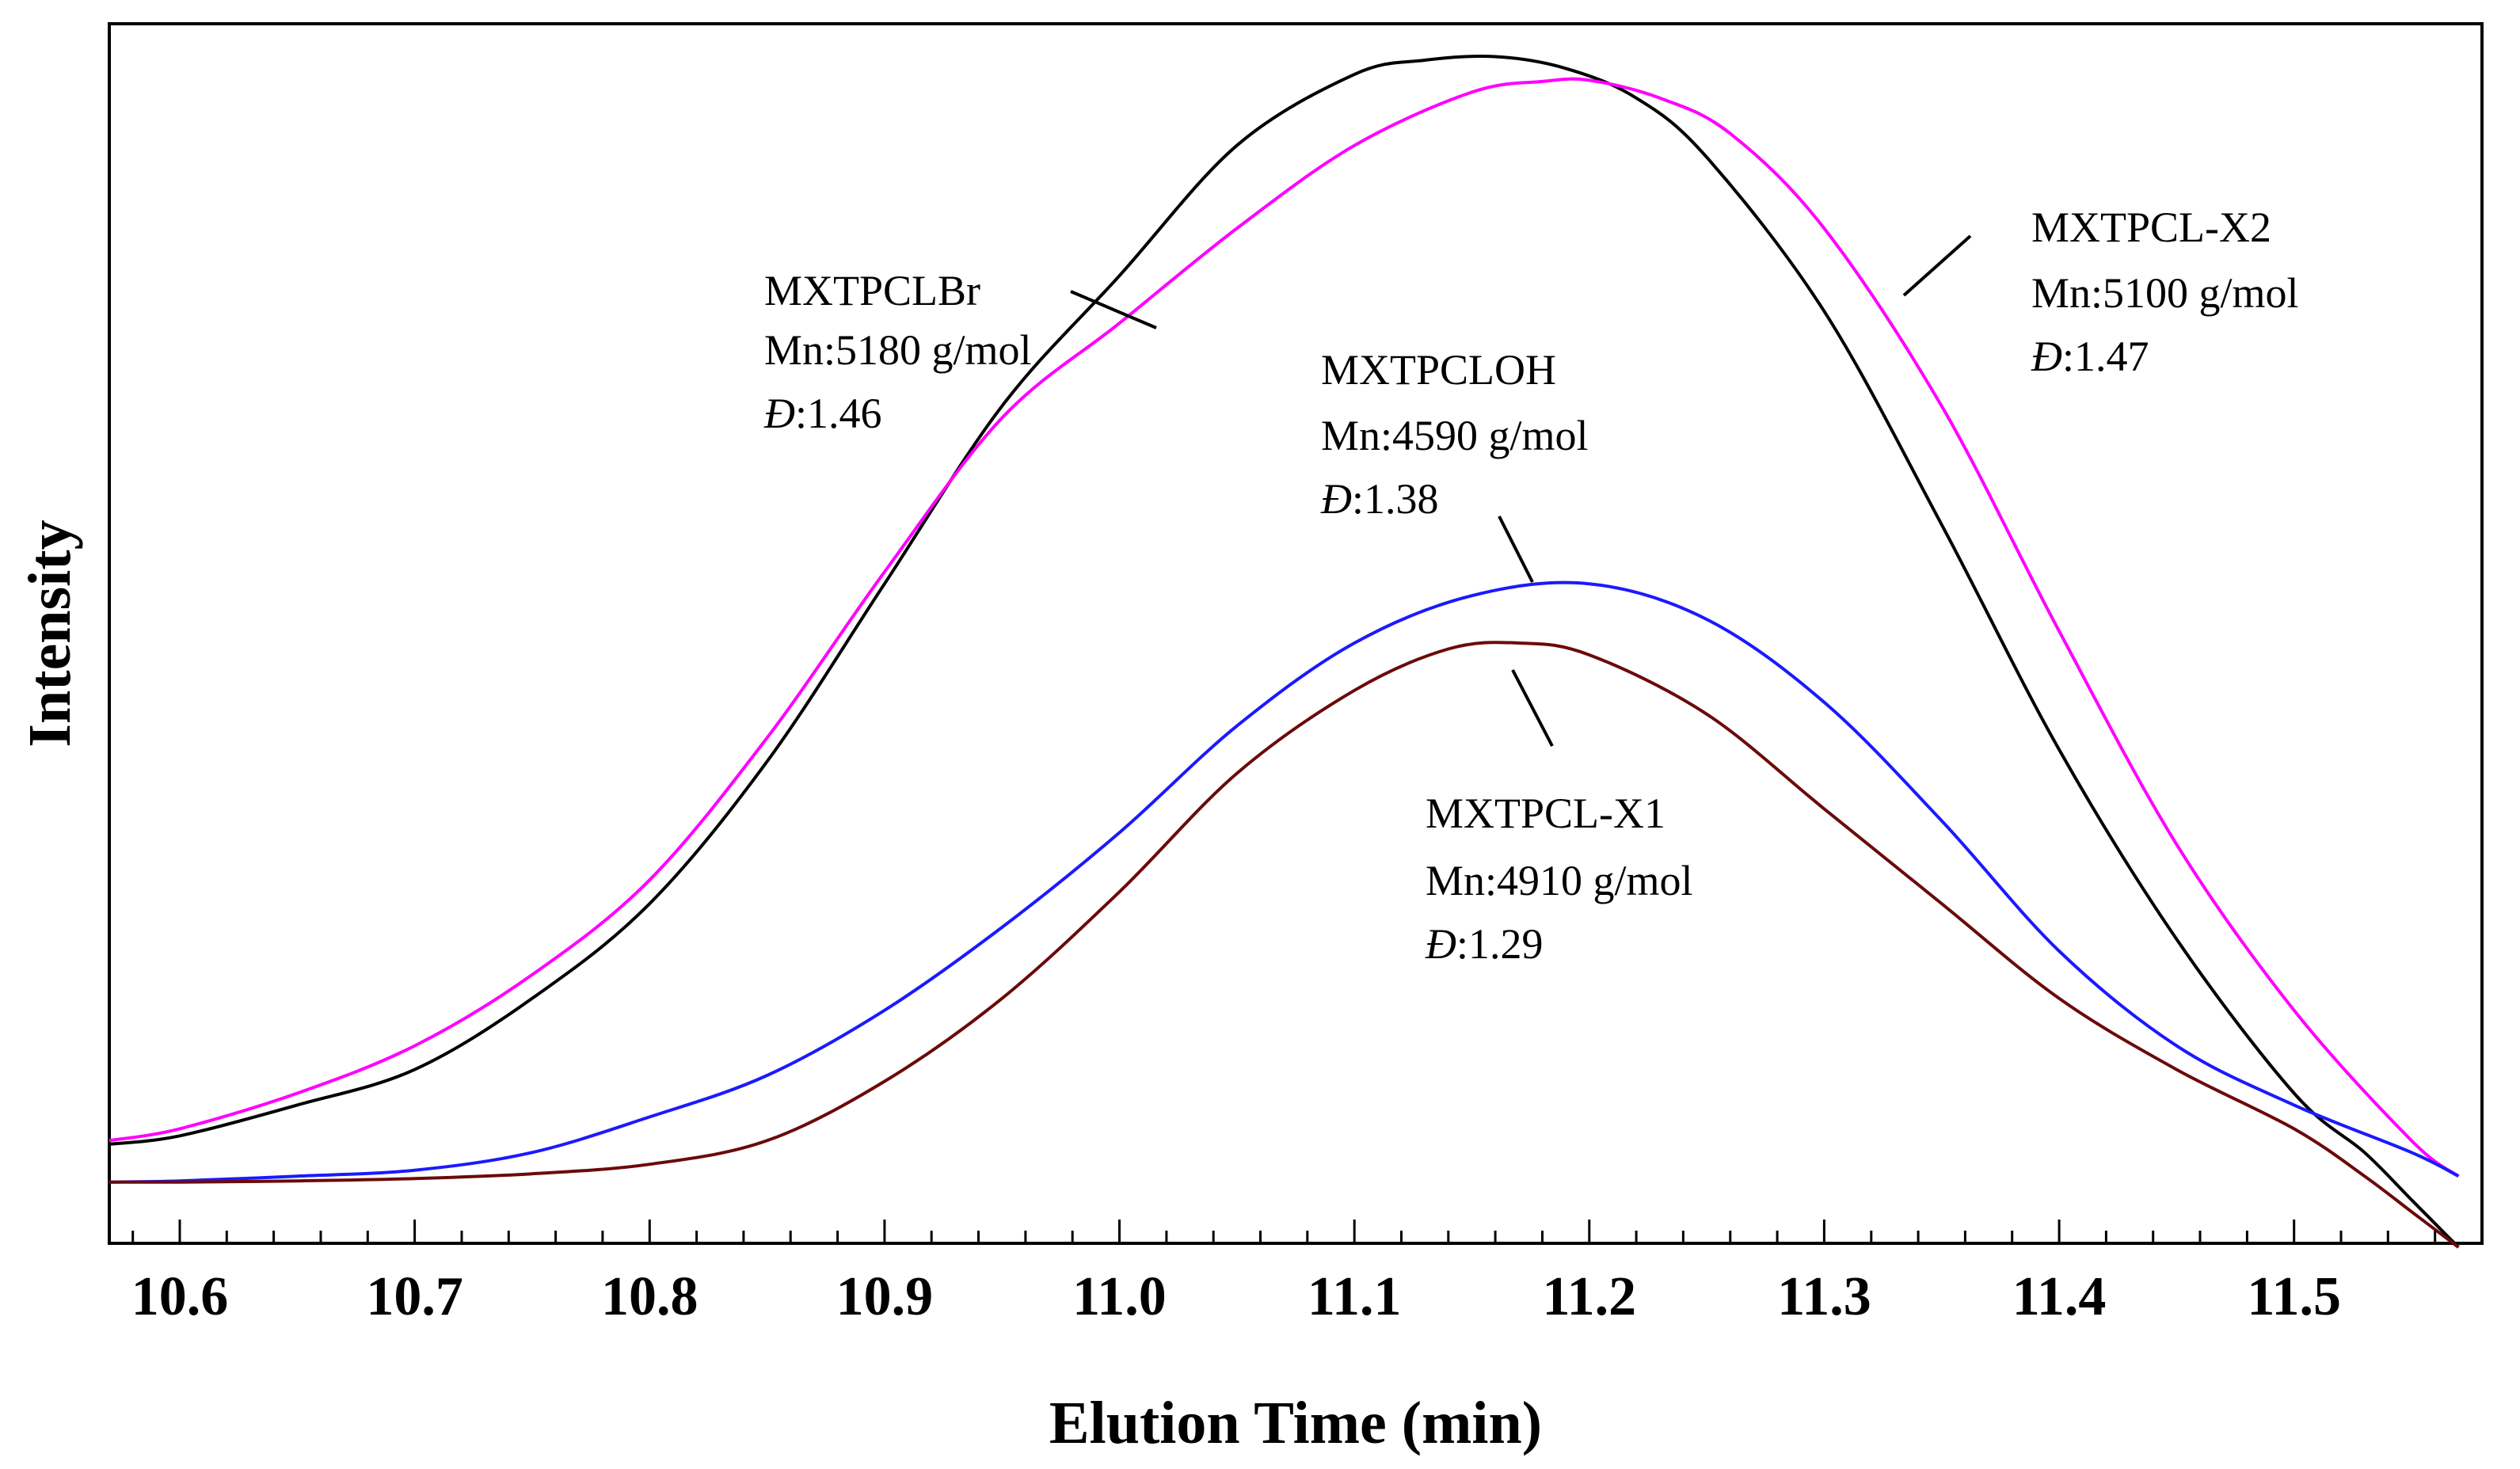 The image size is (2520, 1469). Describe the element at coordinates (872, 290) in the screenshot. I see `annotation-name: MXTPCLBr` at that location.